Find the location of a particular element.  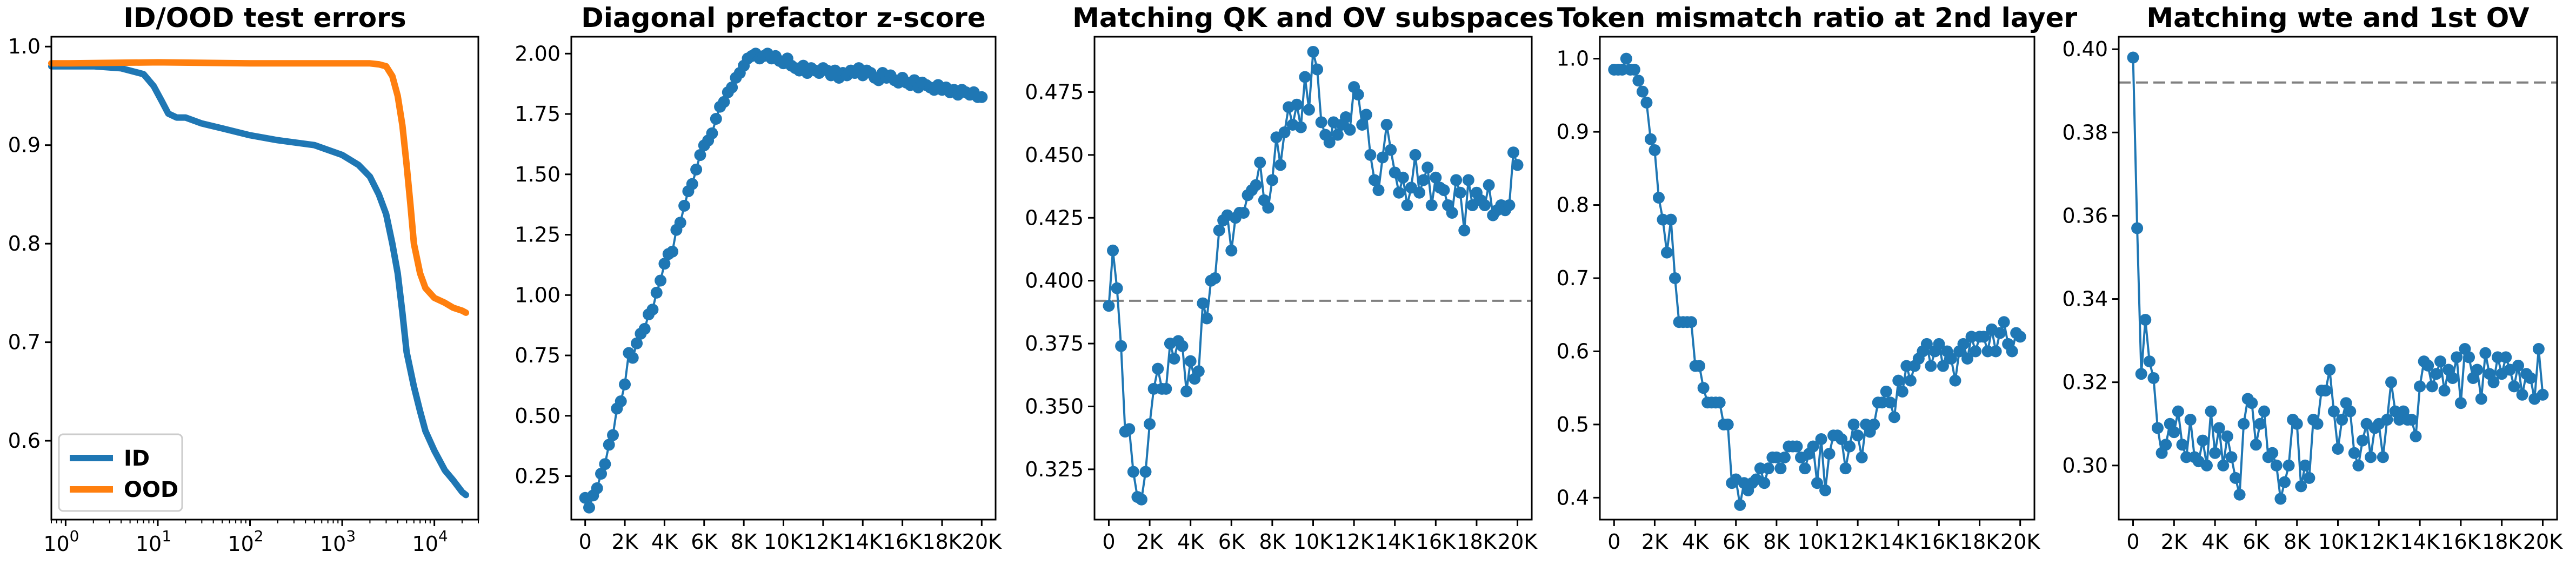

x-tick-label: 0 is located at coordinates (585, 542).